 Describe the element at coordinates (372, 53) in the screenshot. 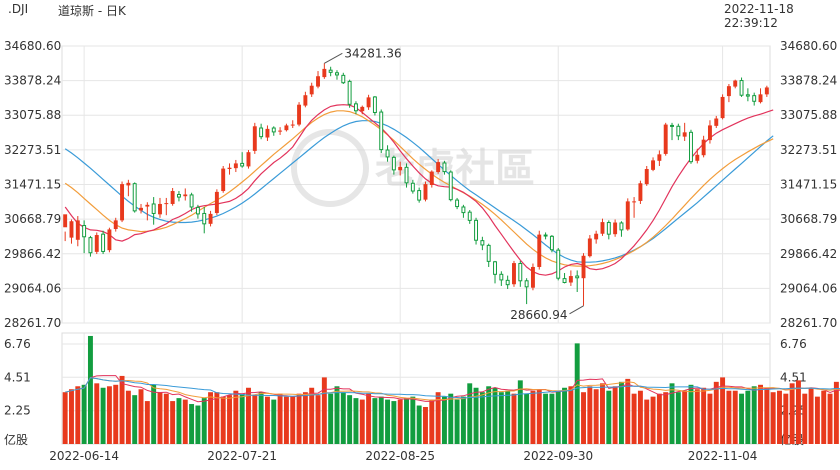

I see `high-annotation-label: 34281.36` at that location.